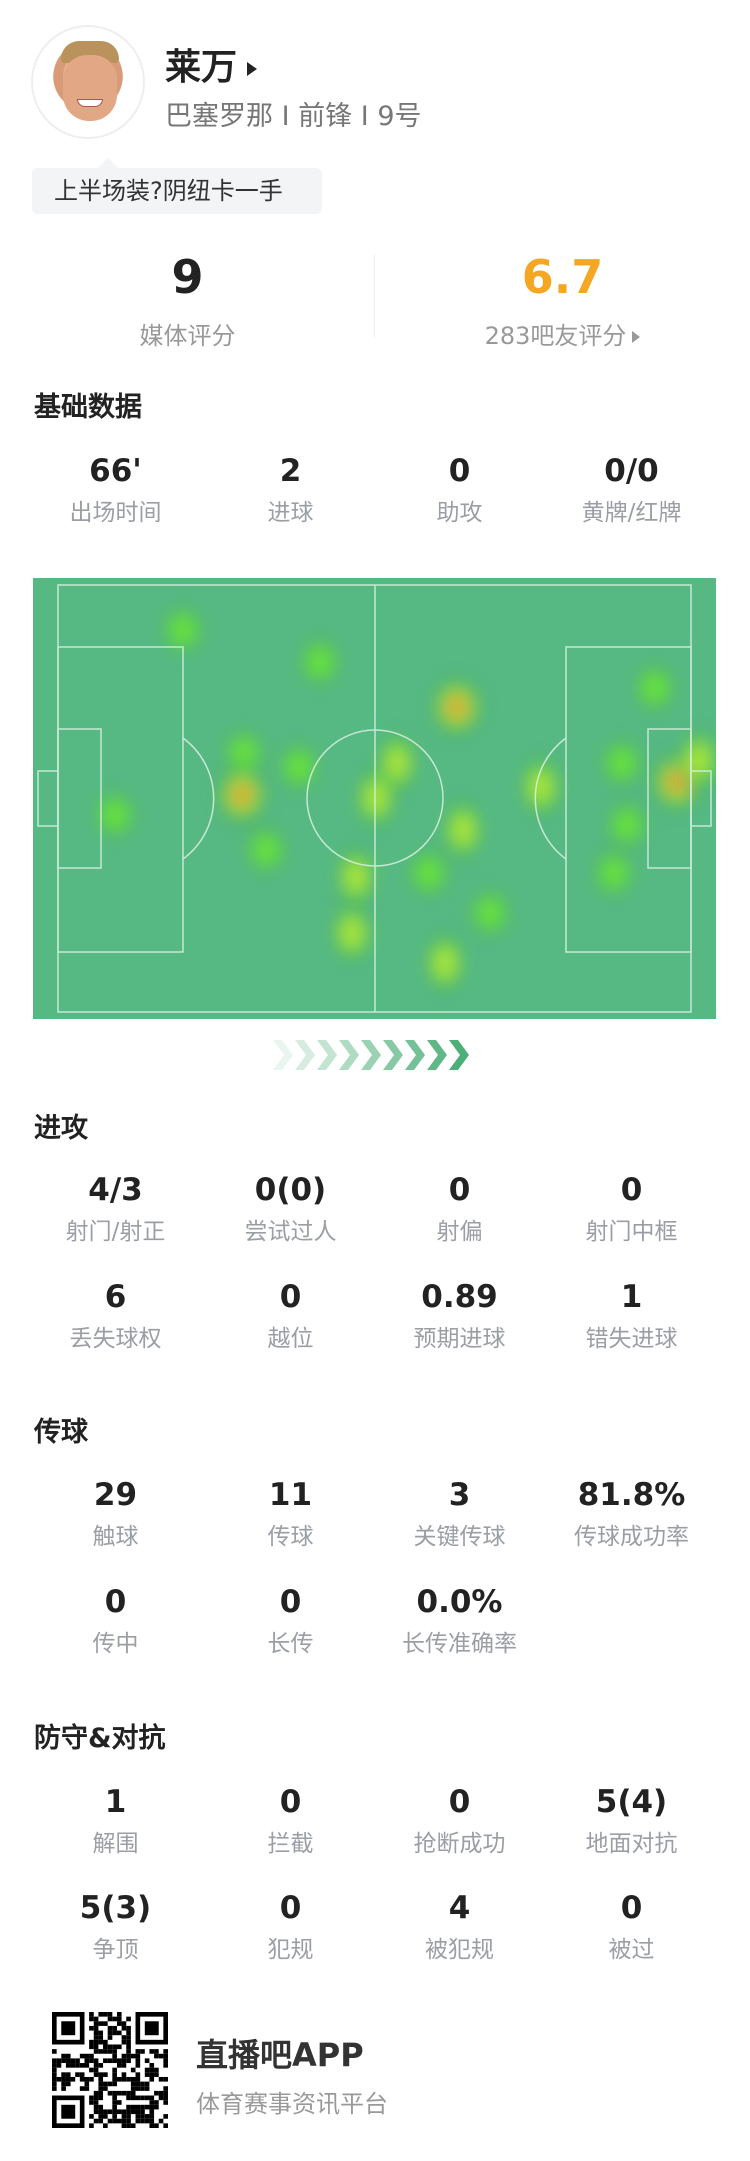 The image size is (750, 2161). What do you see at coordinates (115, 1927) in the screenshot?
I see `stat-defense: 5(3) 争顶` at bounding box center [115, 1927].